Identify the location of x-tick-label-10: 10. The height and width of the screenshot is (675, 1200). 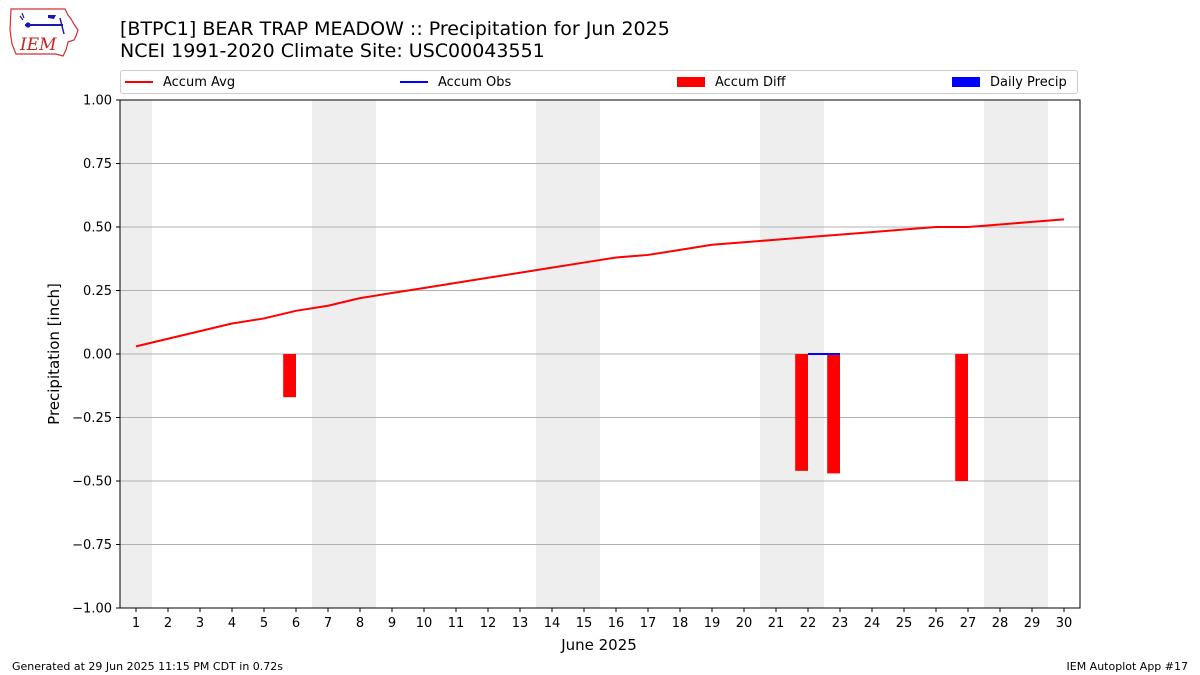
(424, 623).